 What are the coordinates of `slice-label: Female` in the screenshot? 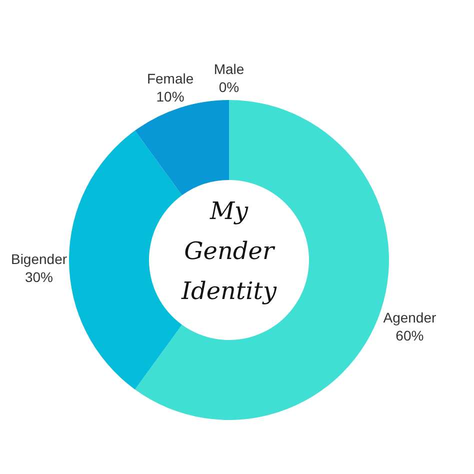 It's located at (170, 78).